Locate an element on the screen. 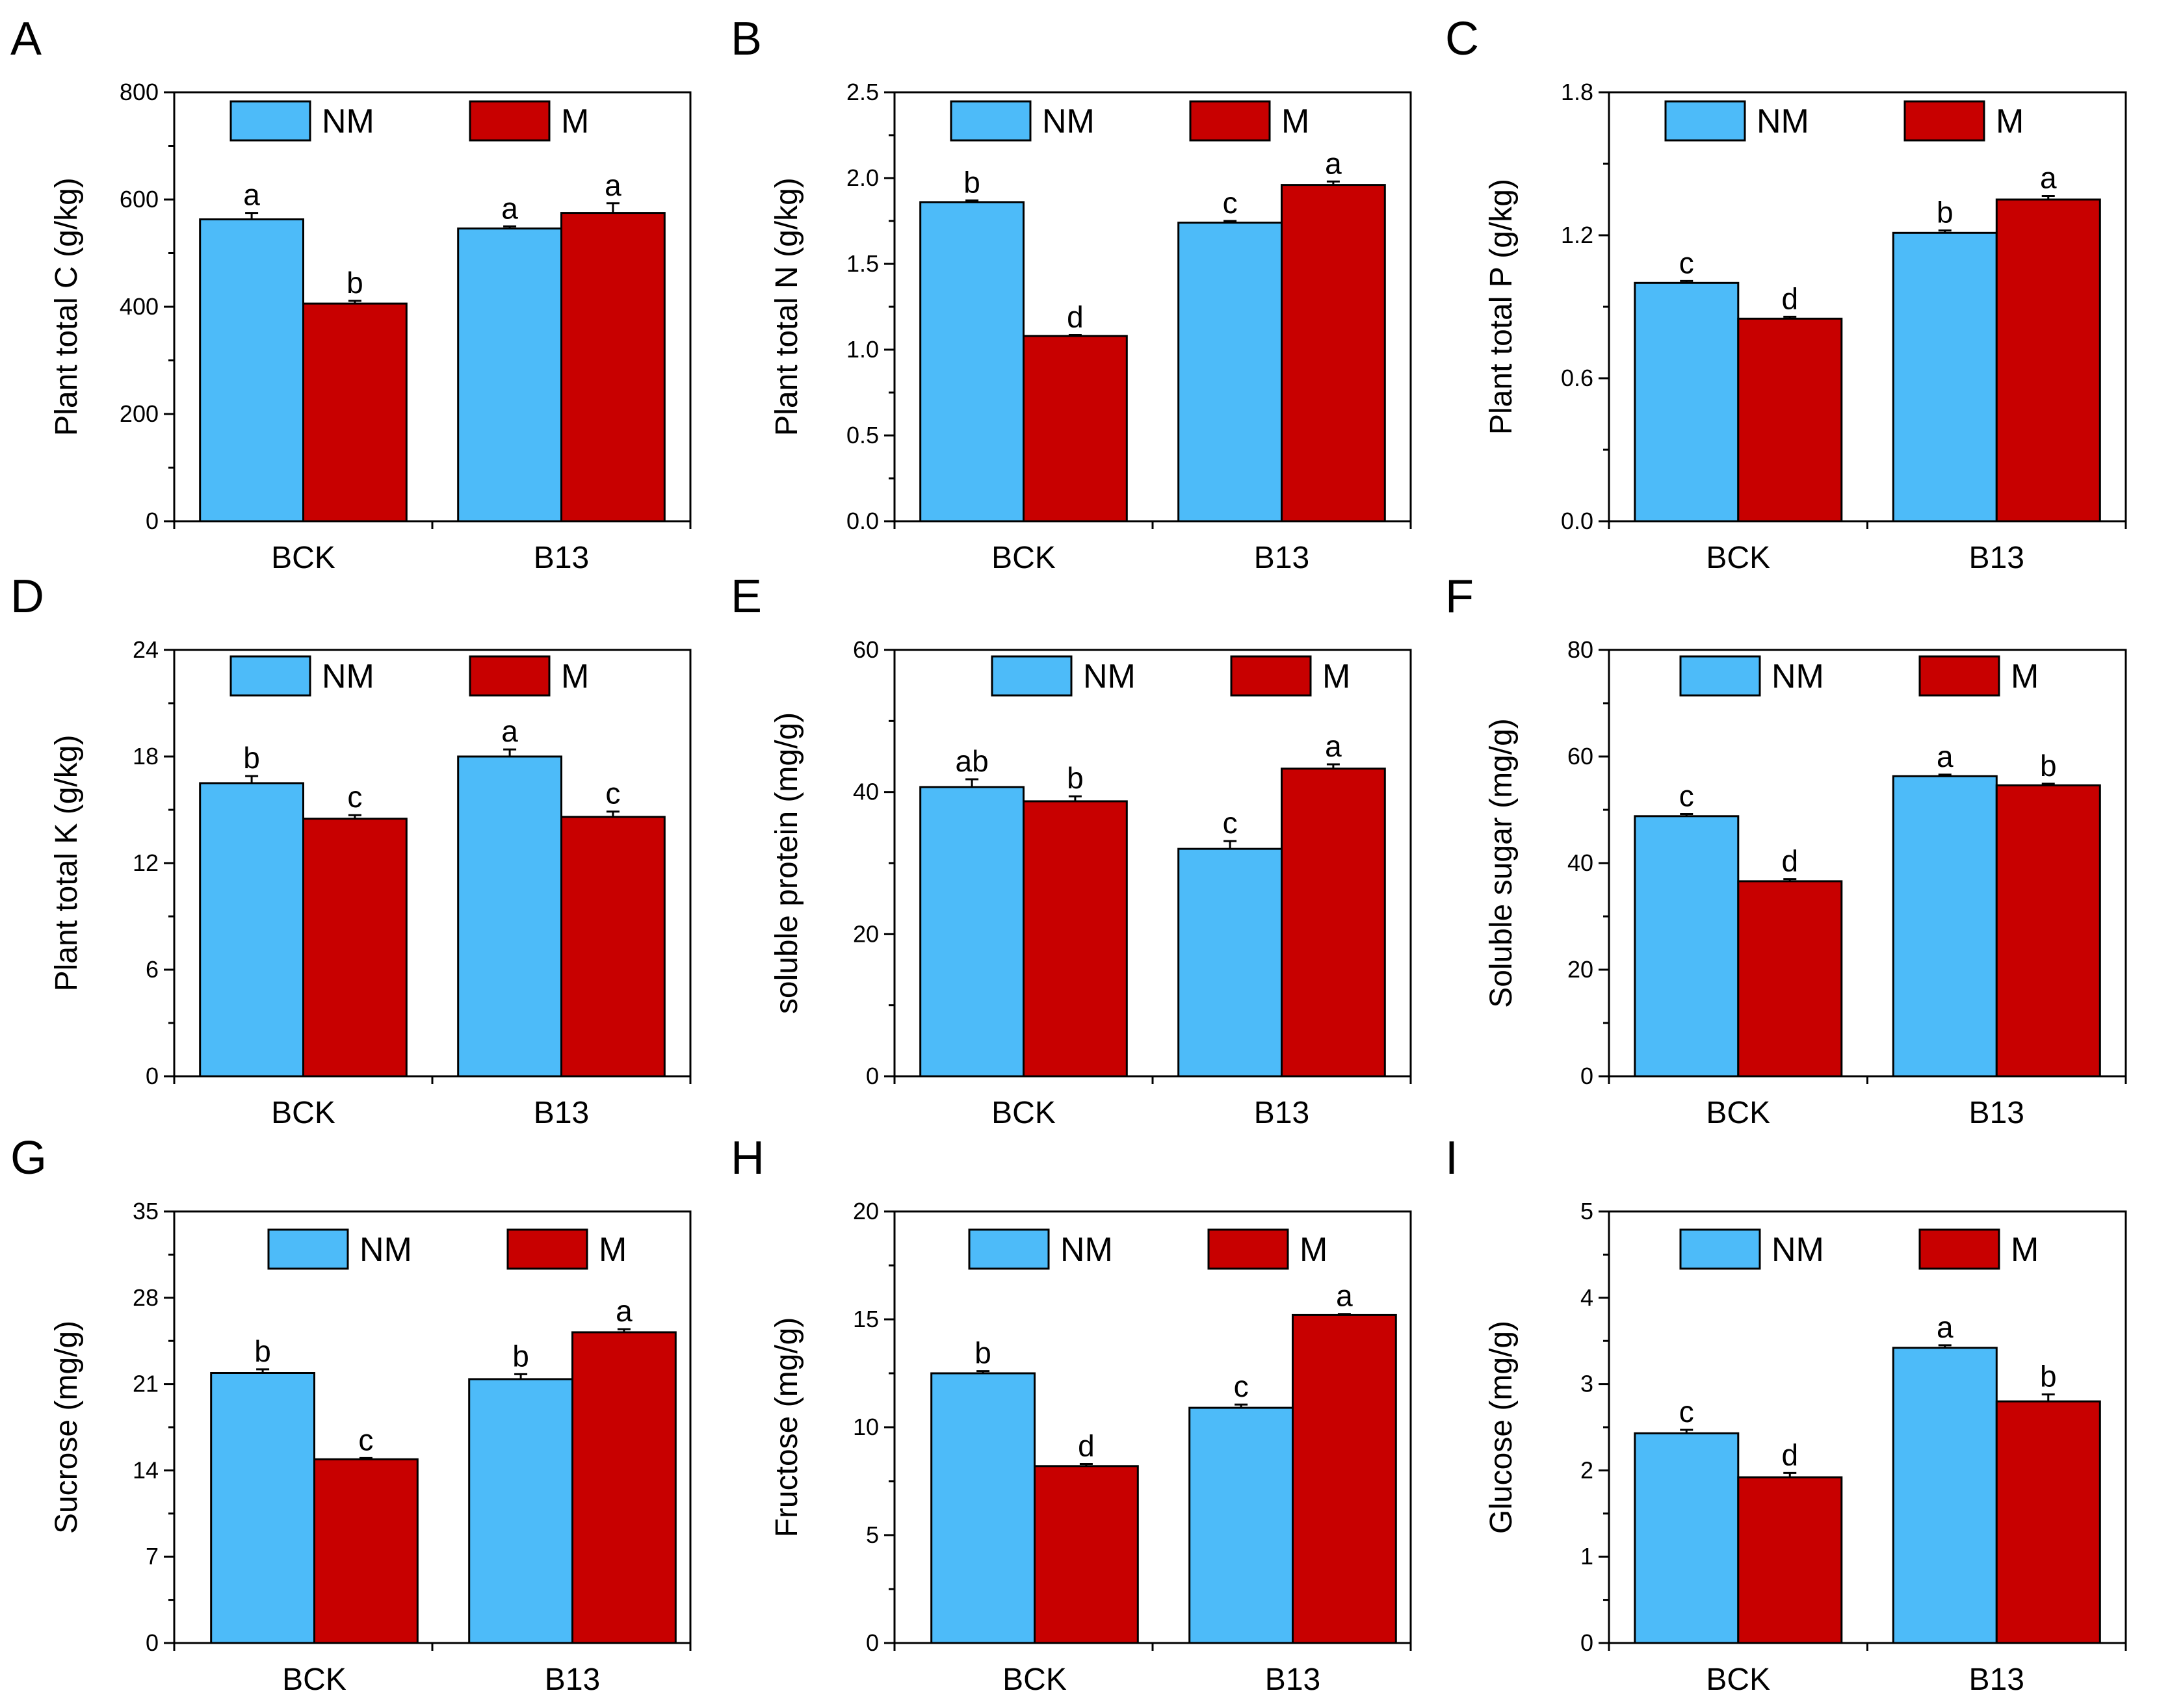 Image resolution: width=2170 pixels, height=1708 pixels. bar-D-NM-BCK is located at coordinates (252, 930).